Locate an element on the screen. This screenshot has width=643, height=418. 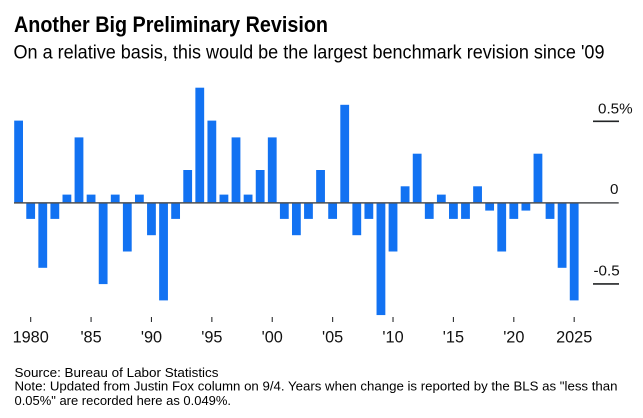
svg-text:Source: Bureau of Labor Statis: Source: Bureau of Labor Statistics is located at coordinates (117, 372).